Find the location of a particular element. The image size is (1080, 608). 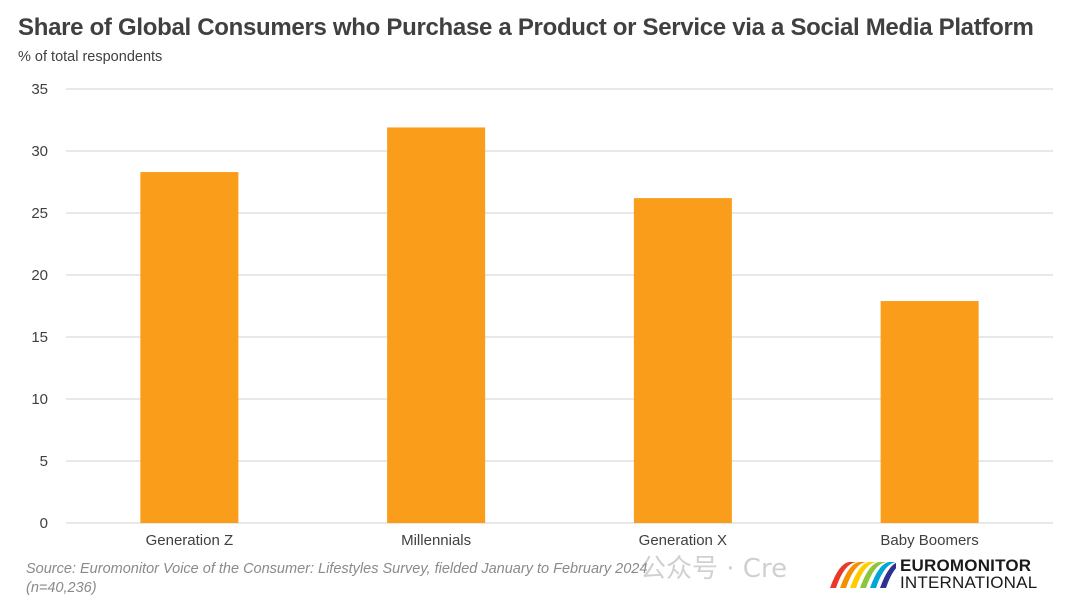

euromonitor-logo: EUROMONITOR INTERNATIONAL is located at coordinates (938, 574).